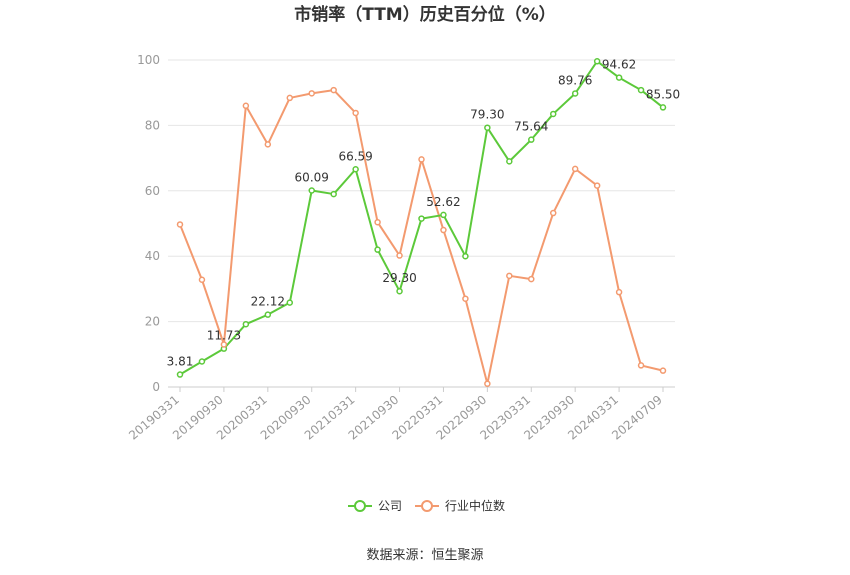  What do you see at coordinates (152, 256) in the screenshot?
I see `y-tick-label: 40` at bounding box center [152, 256].